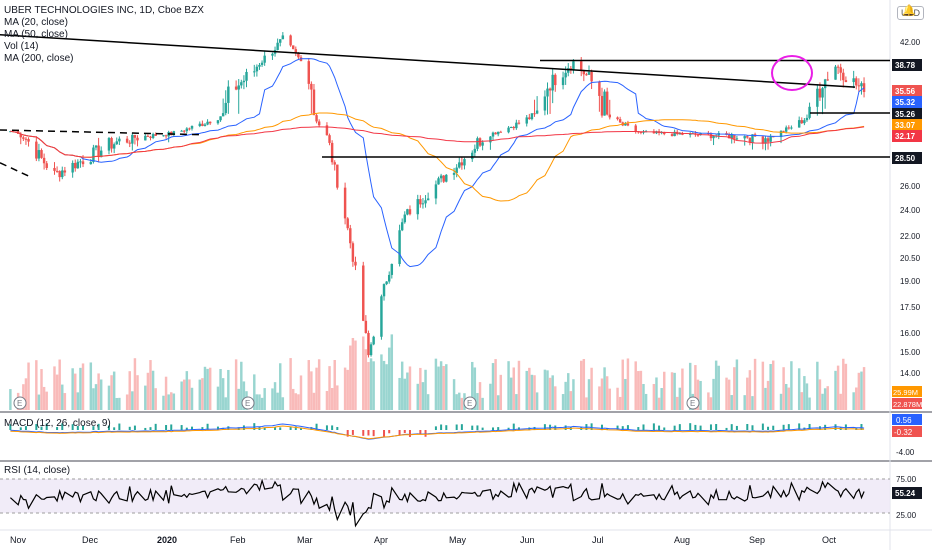 The height and width of the screenshot is (550, 932). What do you see at coordinates (57, 423) in the screenshot?
I see `macd-title: MACD (12, 26, close, 9)` at bounding box center [57, 423].